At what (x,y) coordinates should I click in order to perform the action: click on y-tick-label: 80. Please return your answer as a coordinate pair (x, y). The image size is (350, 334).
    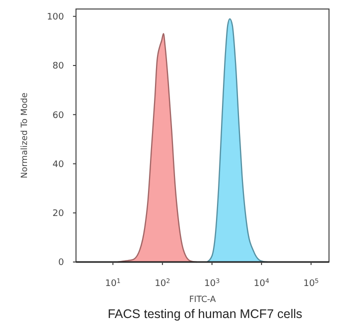
    Looking at the image, I should click on (58, 67).